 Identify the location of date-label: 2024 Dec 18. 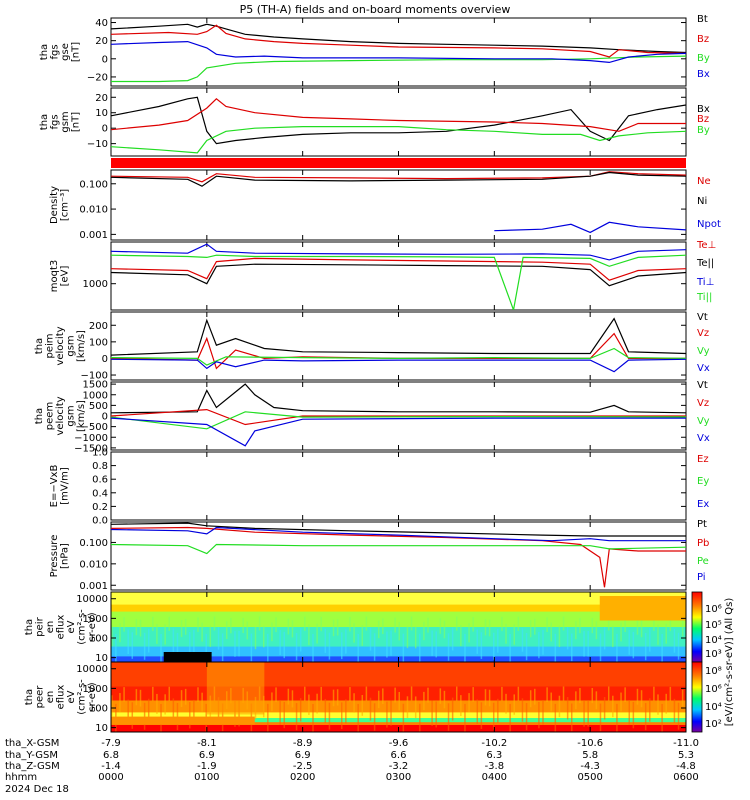
(37, 789).